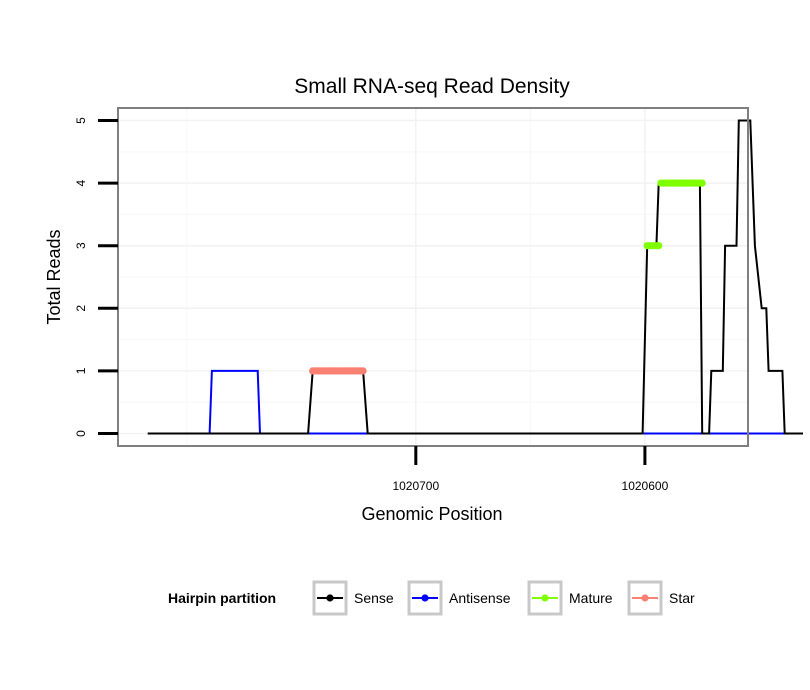 The image size is (810, 690). What do you see at coordinates (81, 433) in the screenshot?
I see `y-tick-label: 0` at bounding box center [81, 433].